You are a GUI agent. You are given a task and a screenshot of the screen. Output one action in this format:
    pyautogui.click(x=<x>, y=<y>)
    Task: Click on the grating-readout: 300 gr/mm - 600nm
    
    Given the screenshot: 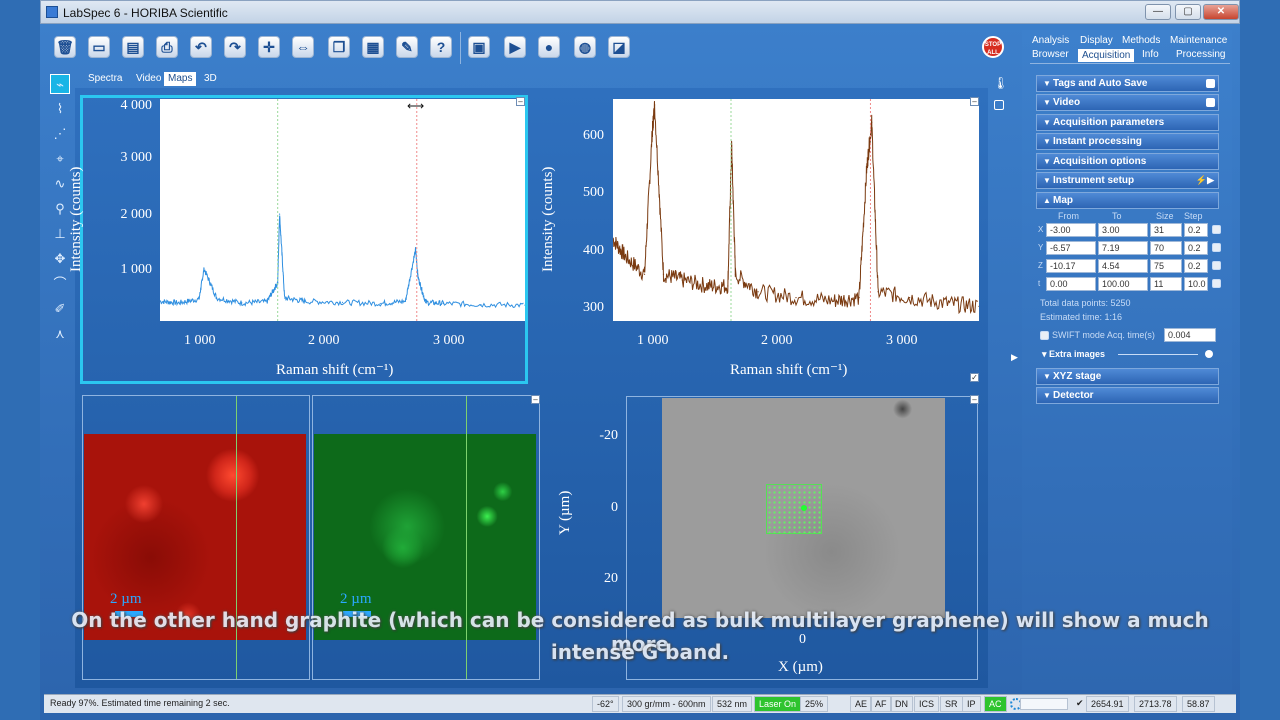 What is the action you would take?
    pyautogui.click(x=666, y=704)
    